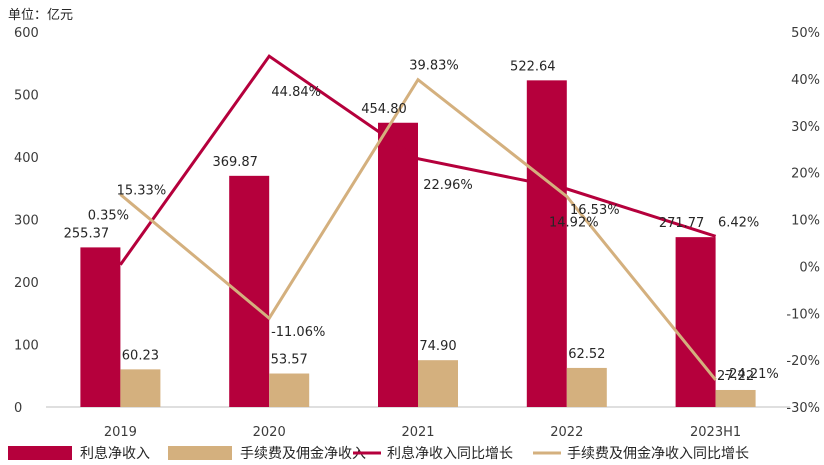  What do you see at coordinates (378, 453) in the screenshot?
I see `legend: 利息净收入 手续费及佣金净收入 利息净收入同比增长 手续费及佣金净收入同比增长` at bounding box center [378, 453].